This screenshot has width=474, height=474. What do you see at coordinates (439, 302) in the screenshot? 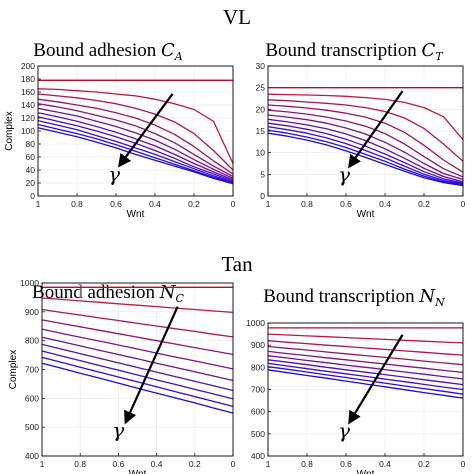
I see `panel-title-subscript: N` at bounding box center [439, 302].